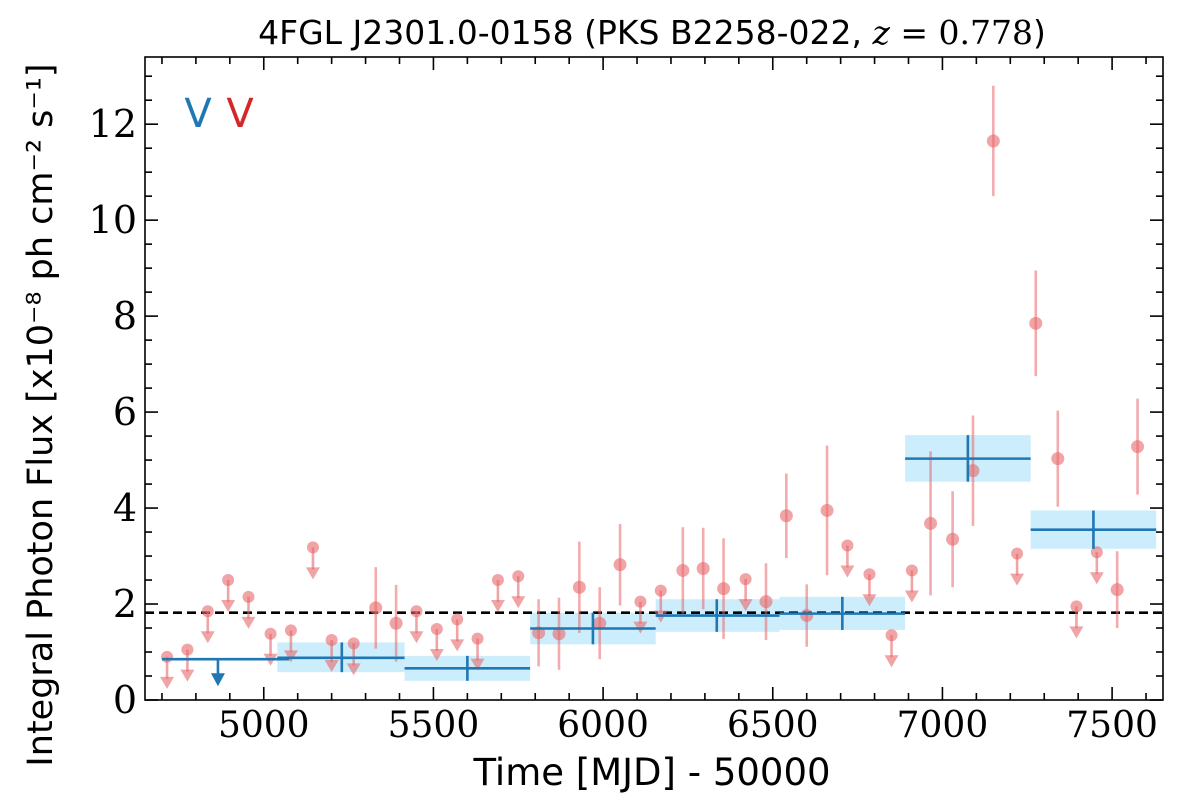  I want to click on y-axis-label: Integral Photon Flux [x10⁻⁸ ph cm⁻² s⁻¹], so click(41, 414).